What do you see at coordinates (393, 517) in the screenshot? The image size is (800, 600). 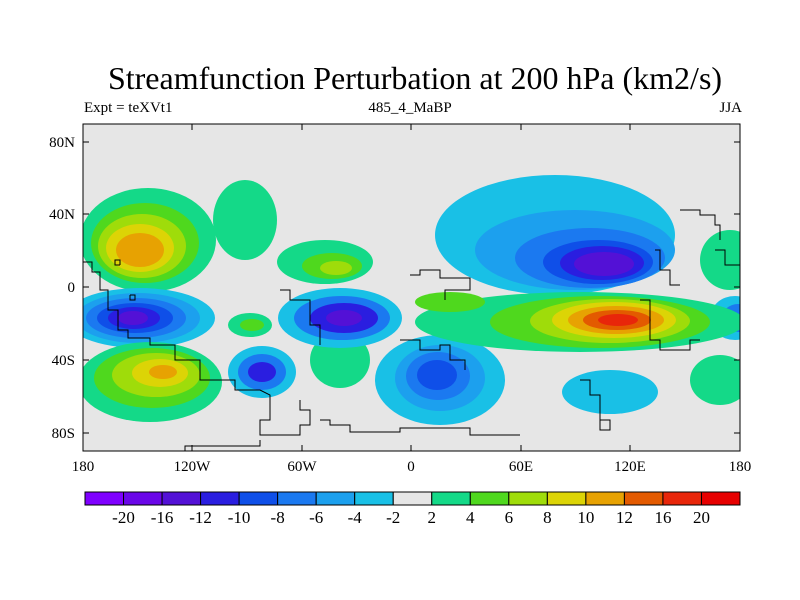 I see `colorbar-label: -2` at bounding box center [393, 517].